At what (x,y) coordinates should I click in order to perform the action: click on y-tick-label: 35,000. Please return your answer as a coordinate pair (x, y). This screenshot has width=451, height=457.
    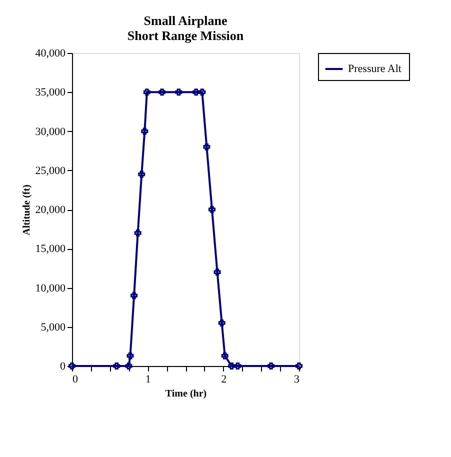
    Looking at the image, I should click on (50, 92).